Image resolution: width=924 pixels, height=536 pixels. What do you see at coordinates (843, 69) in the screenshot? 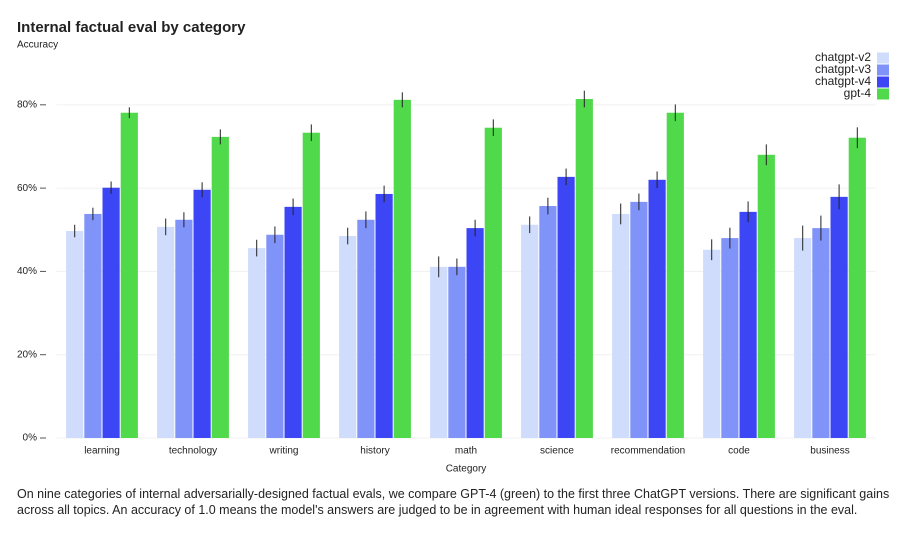
I see `legend-label: chatgpt-v3` at bounding box center [843, 69].